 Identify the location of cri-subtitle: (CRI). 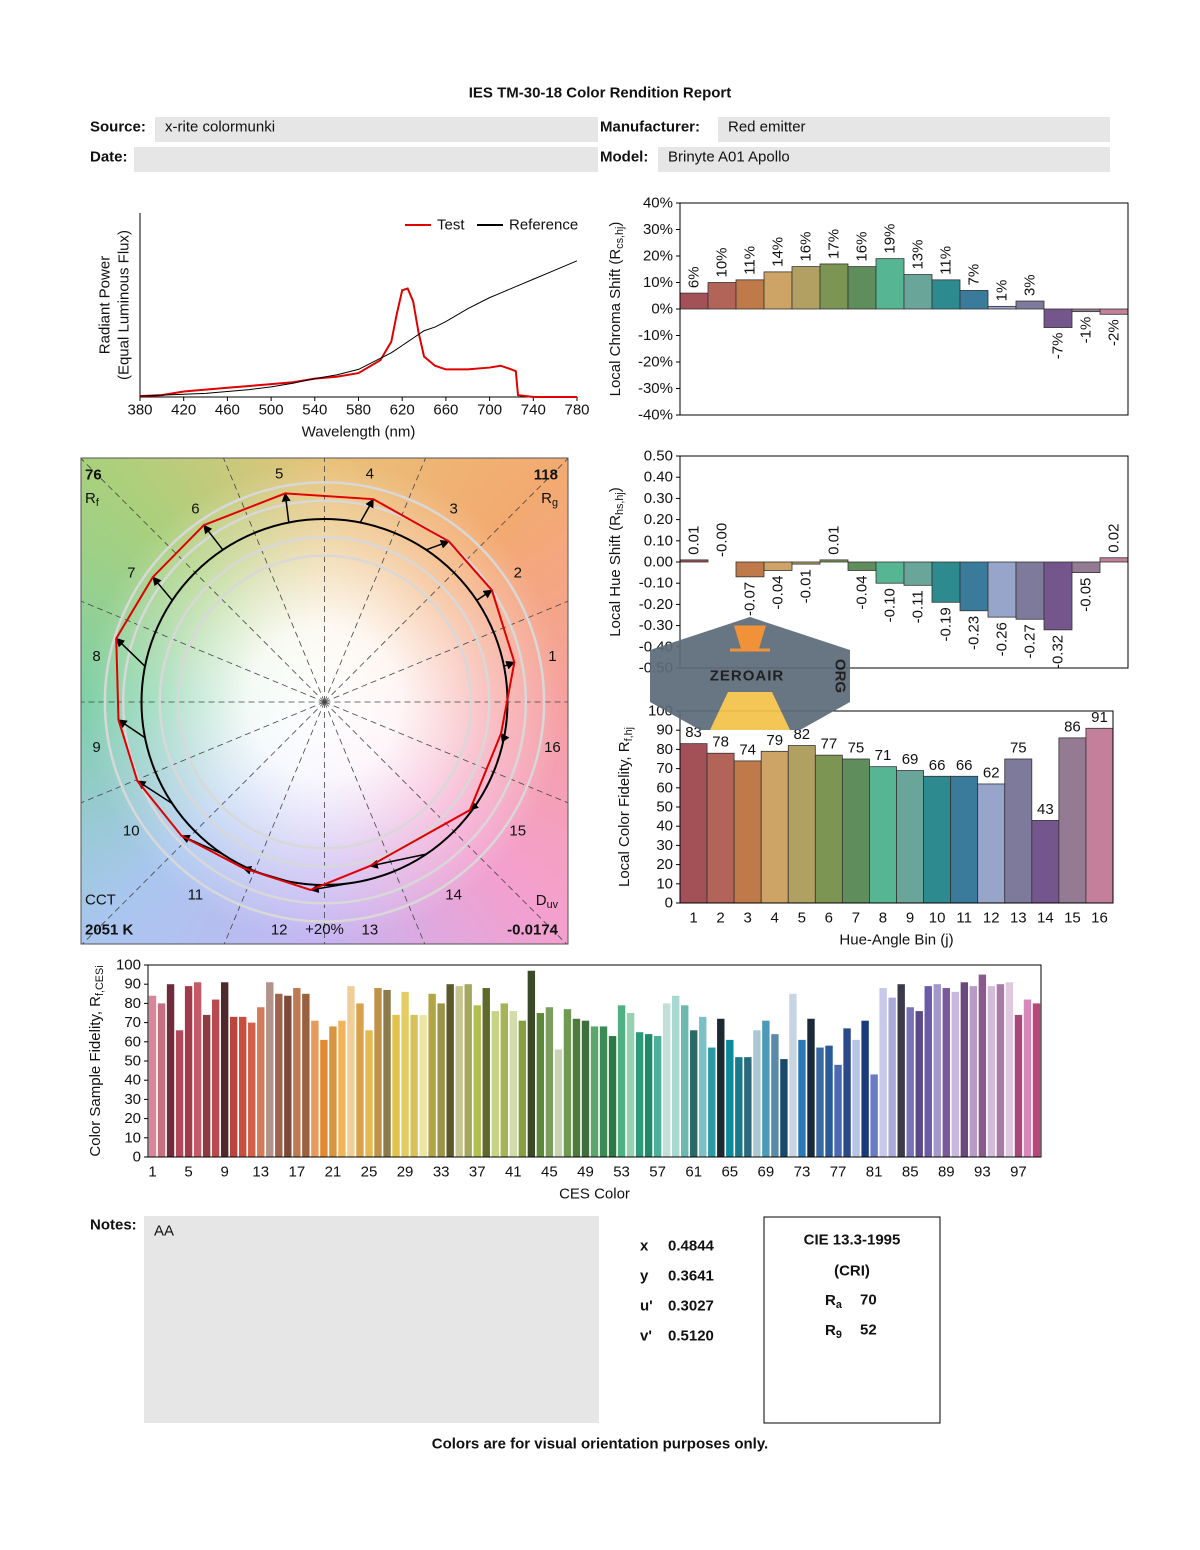
(852, 1271).